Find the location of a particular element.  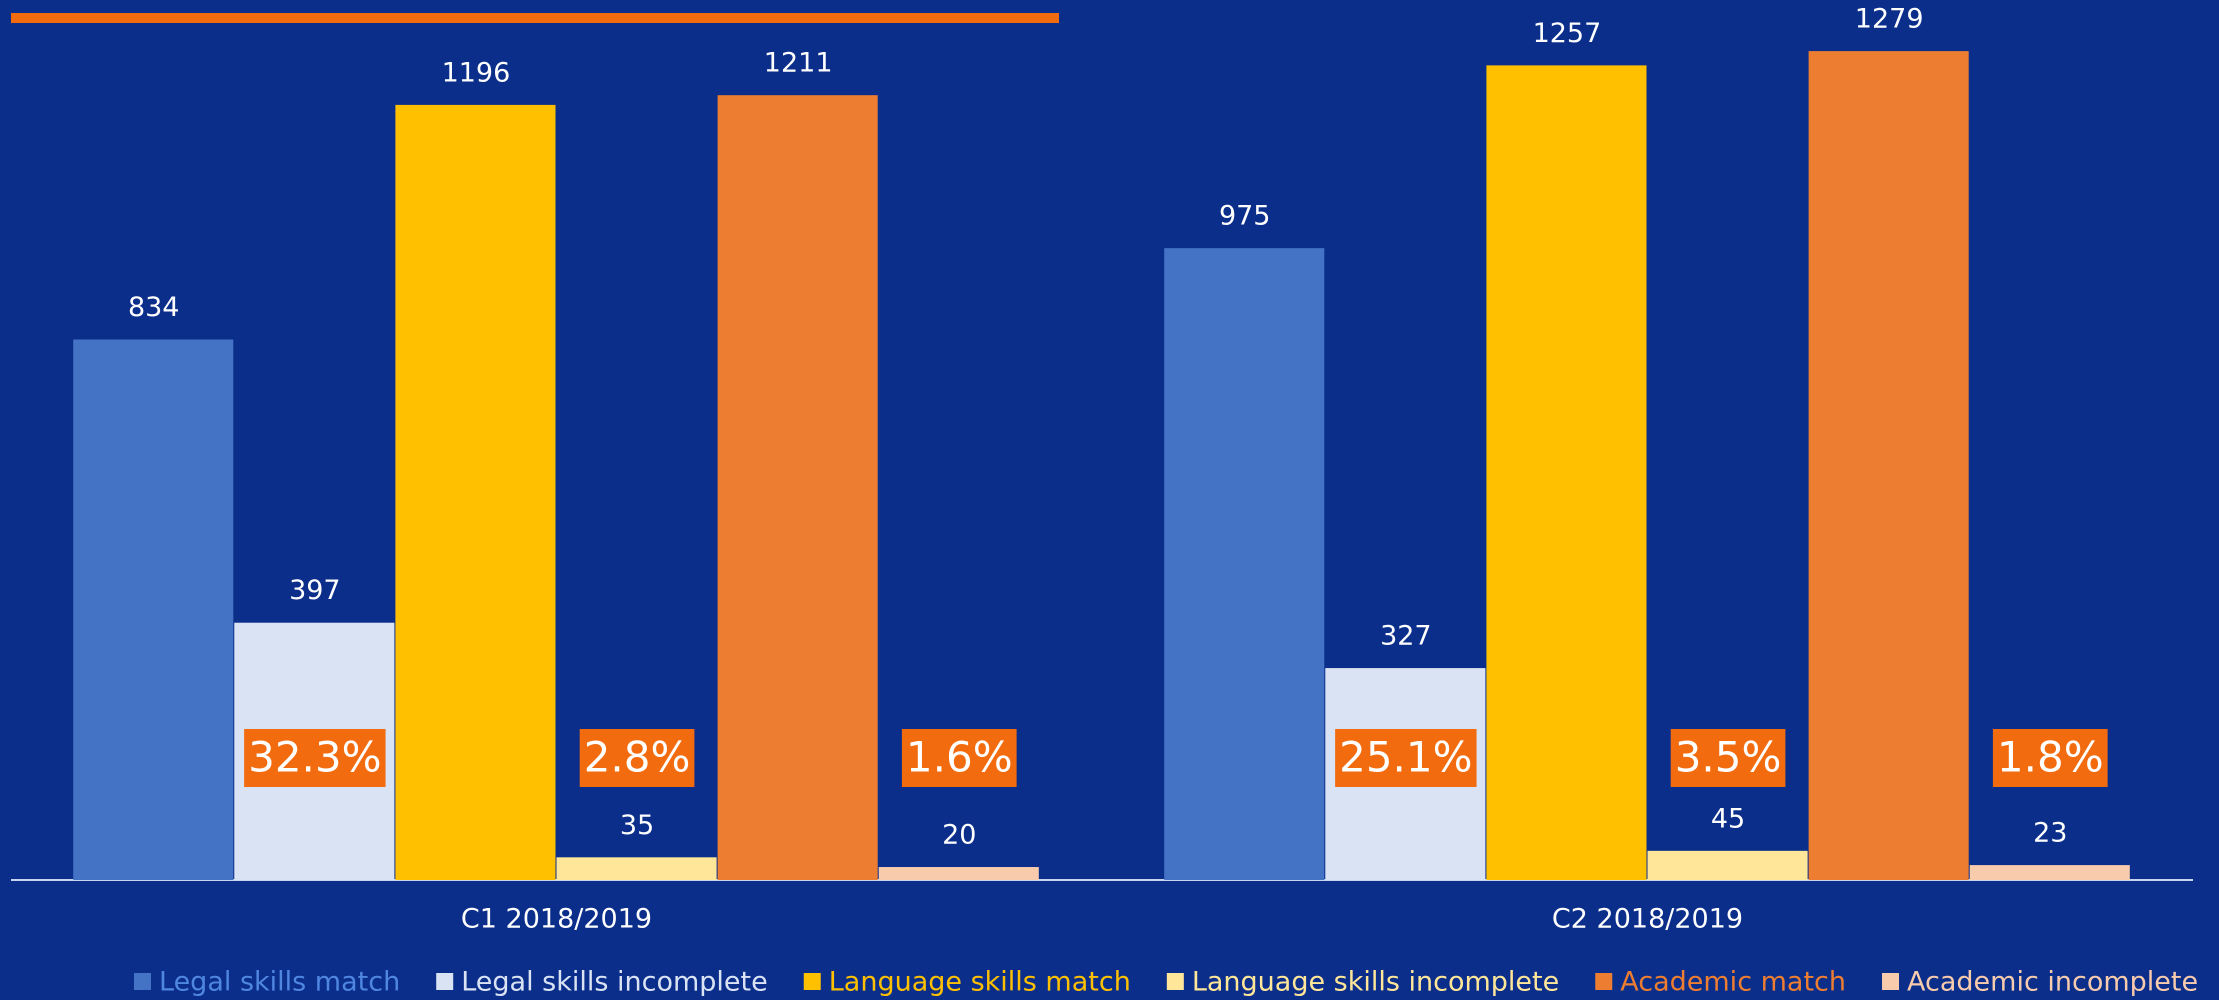

value-label: 834 is located at coordinates (154, 307).